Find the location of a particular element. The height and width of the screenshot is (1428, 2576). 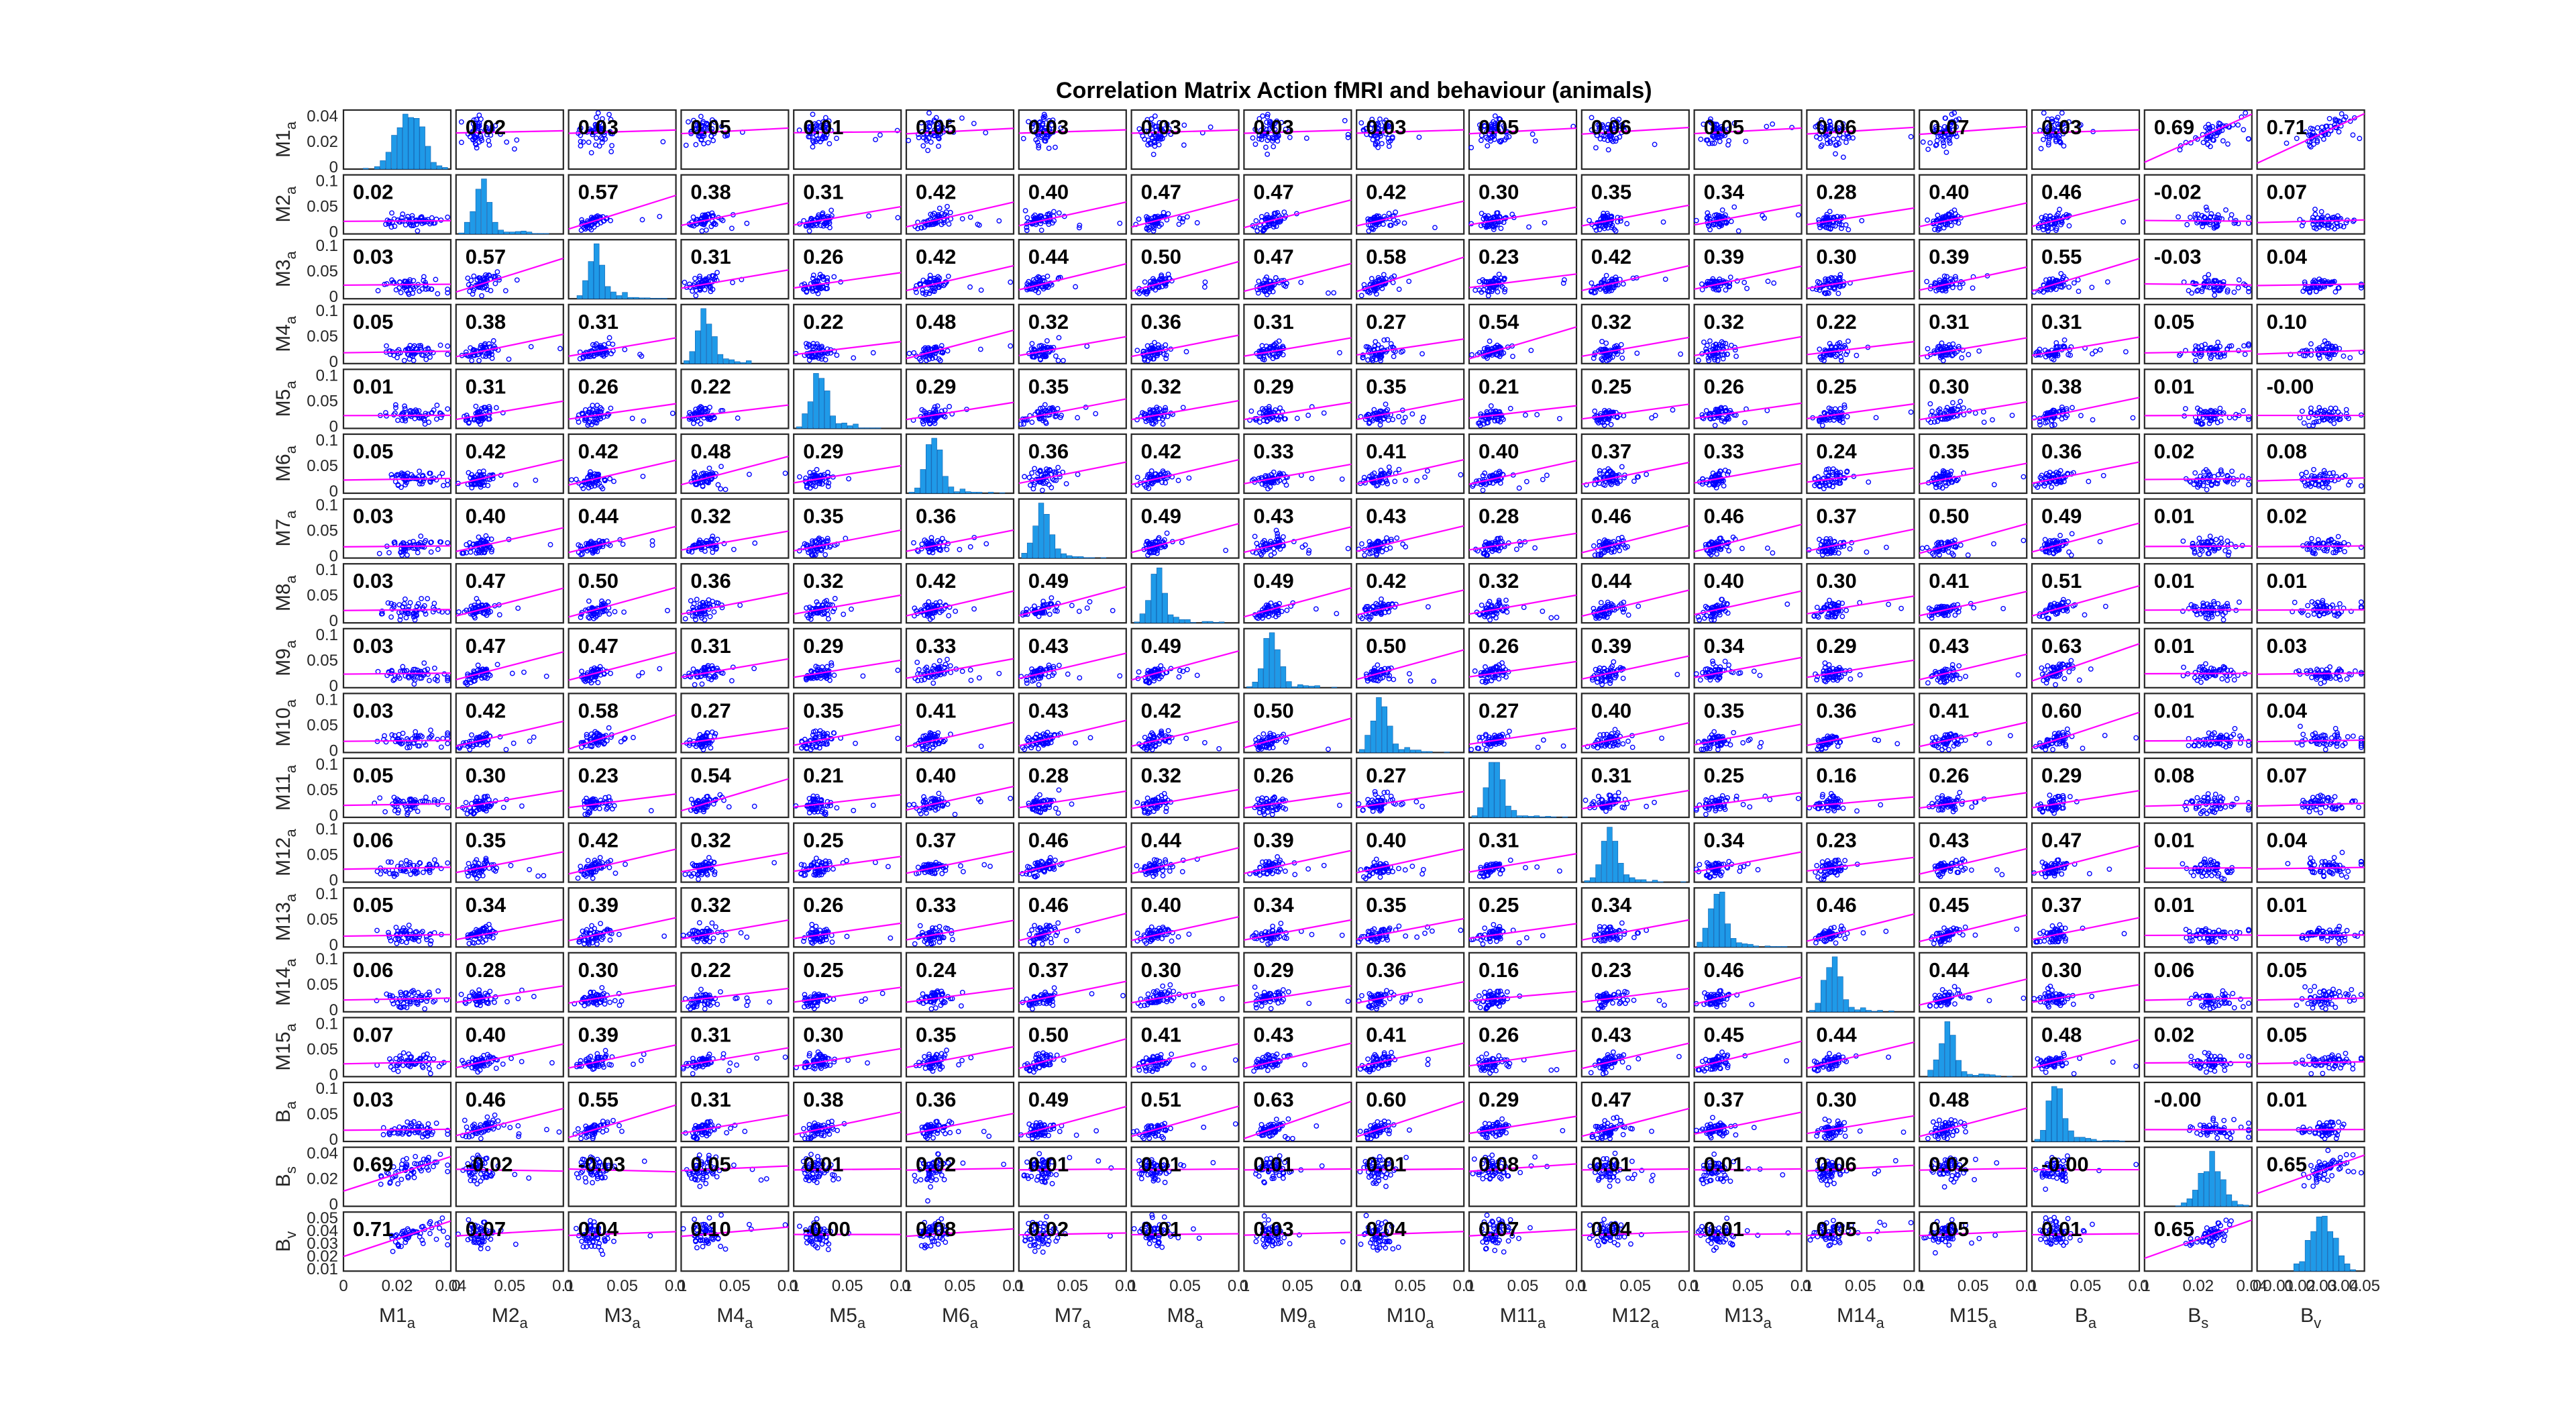

panel-r3-c15: 0.39 is located at coordinates (1973, 269).